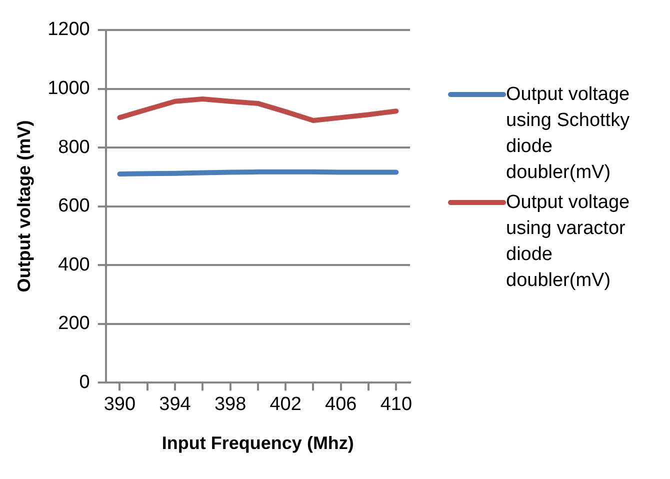 The image size is (670, 479). Describe the element at coordinates (230, 405) in the screenshot. I see `x-tick-label: 398` at that location.